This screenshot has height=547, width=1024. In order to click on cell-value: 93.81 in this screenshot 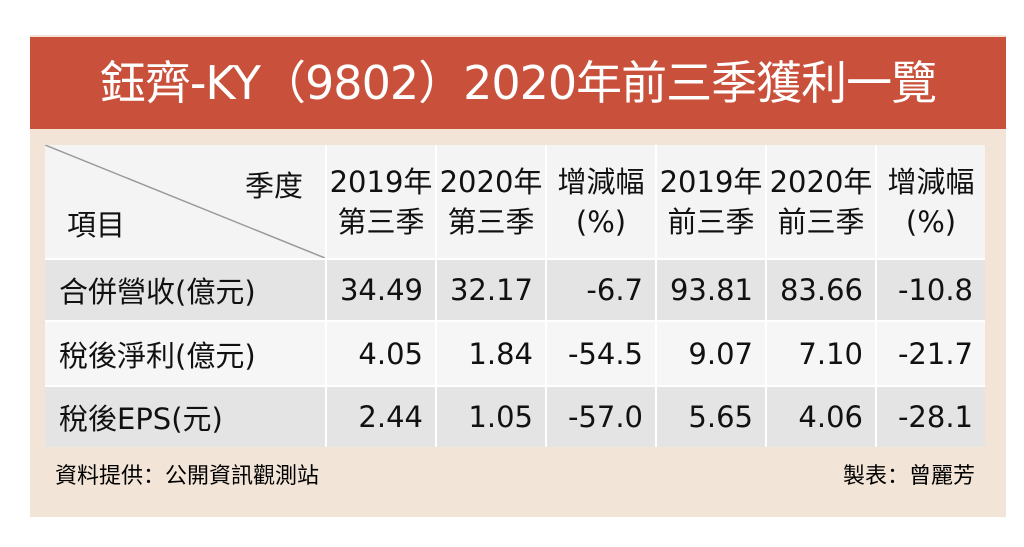, I will do `click(710, 289)`.